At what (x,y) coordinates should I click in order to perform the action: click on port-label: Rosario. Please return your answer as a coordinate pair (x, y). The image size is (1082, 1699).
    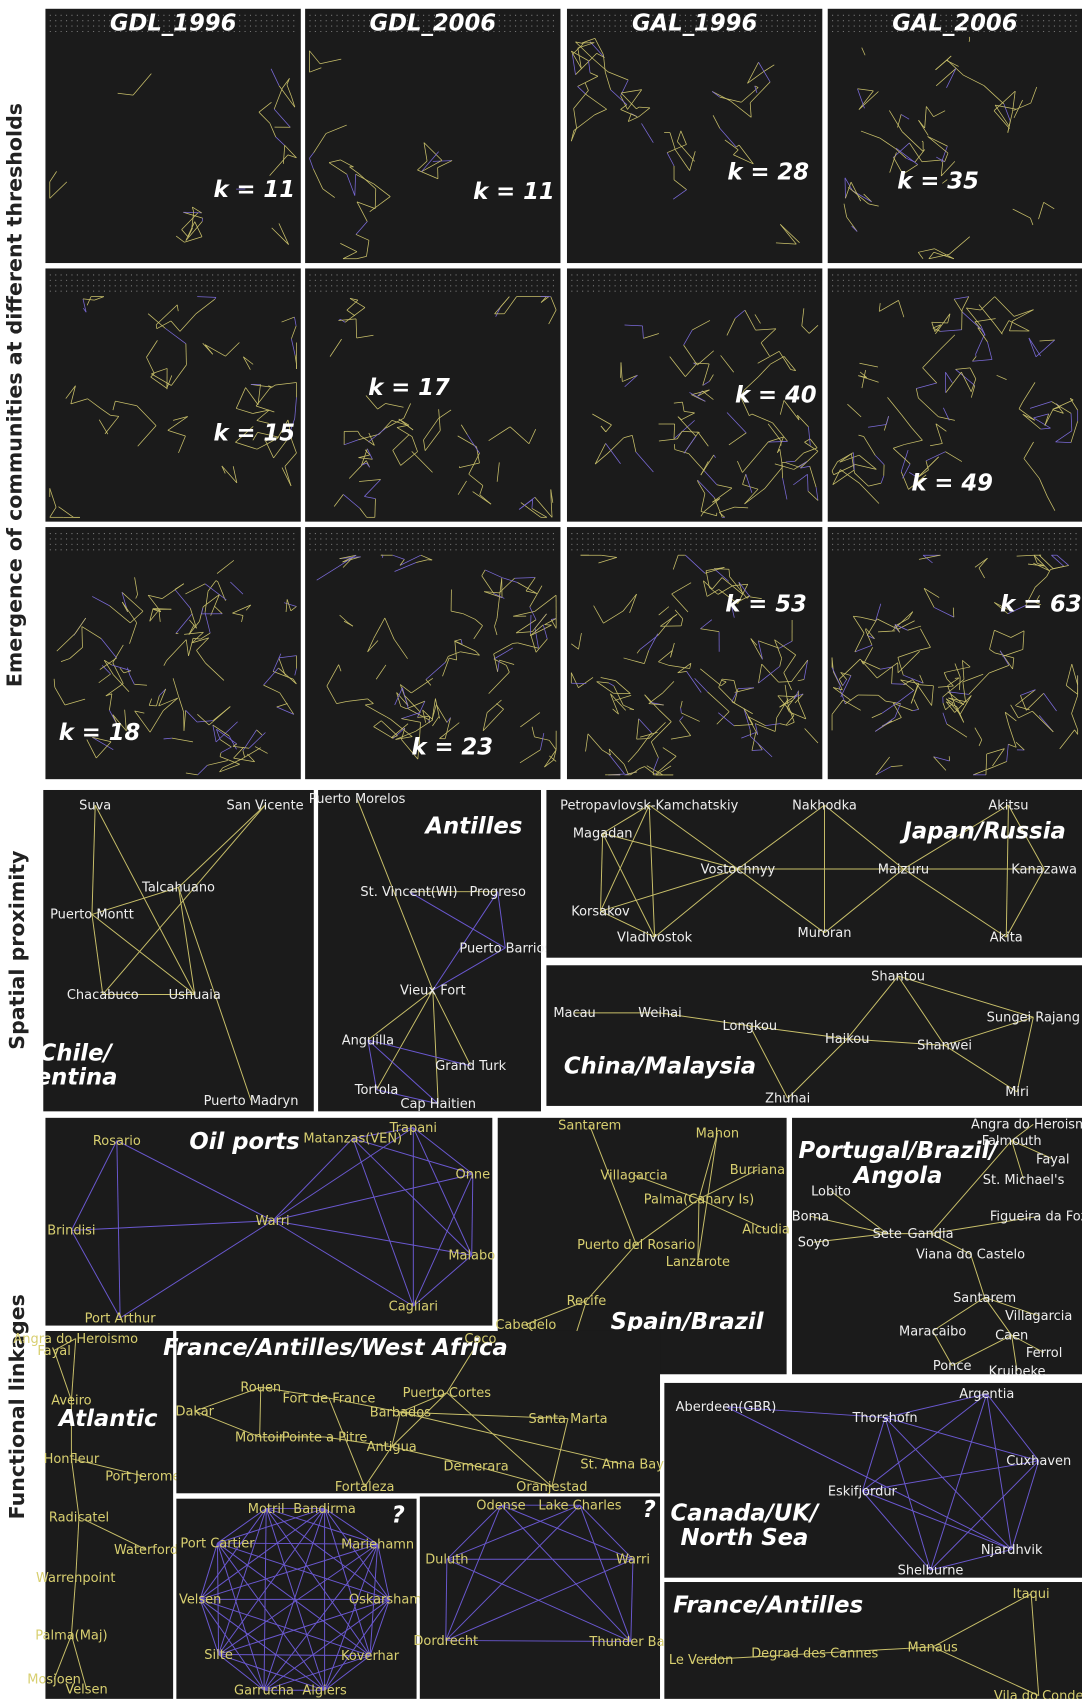
    Looking at the image, I should click on (117, 1141).